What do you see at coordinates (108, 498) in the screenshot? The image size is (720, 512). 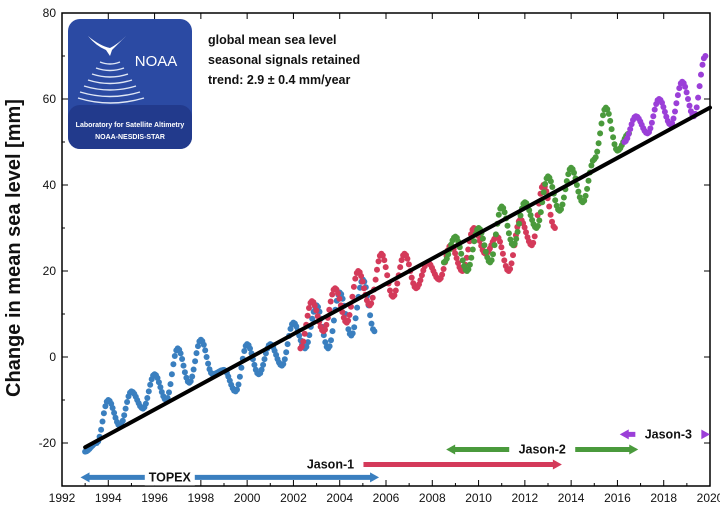 I see `x-tick-label: 1994` at bounding box center [108, 498].